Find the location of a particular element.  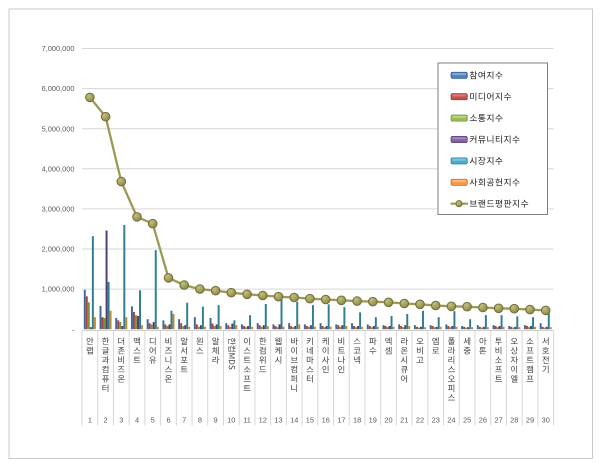

svg-text: 11 is located at coordinates (247, 420).